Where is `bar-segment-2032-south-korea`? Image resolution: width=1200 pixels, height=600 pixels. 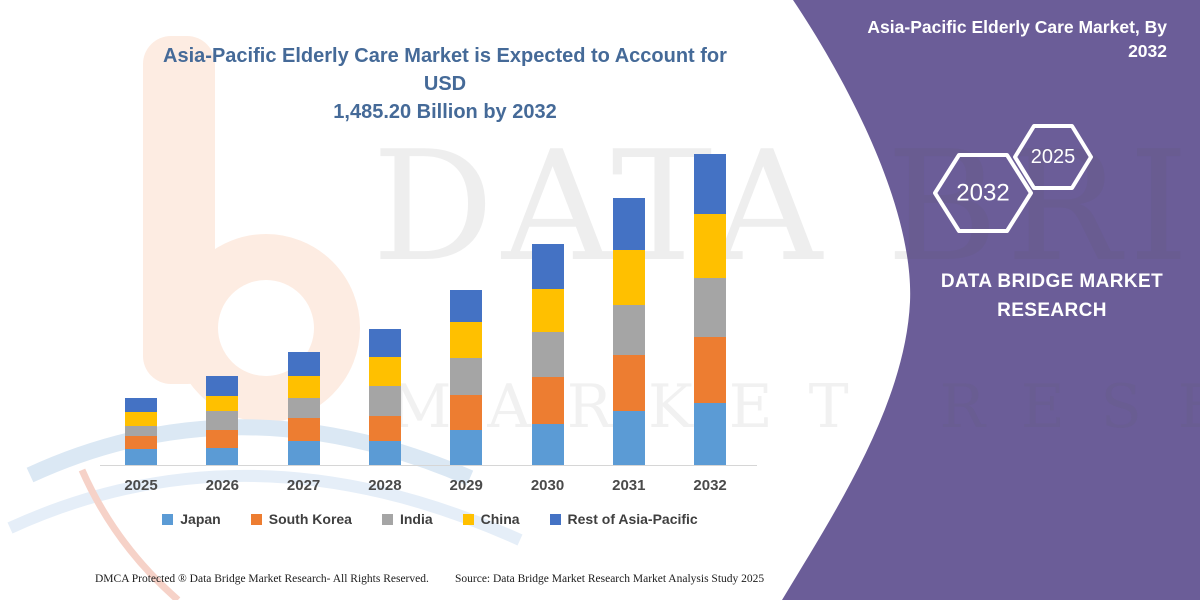 bar-segment-2032-south-korea is located at coordinates (710, 370).